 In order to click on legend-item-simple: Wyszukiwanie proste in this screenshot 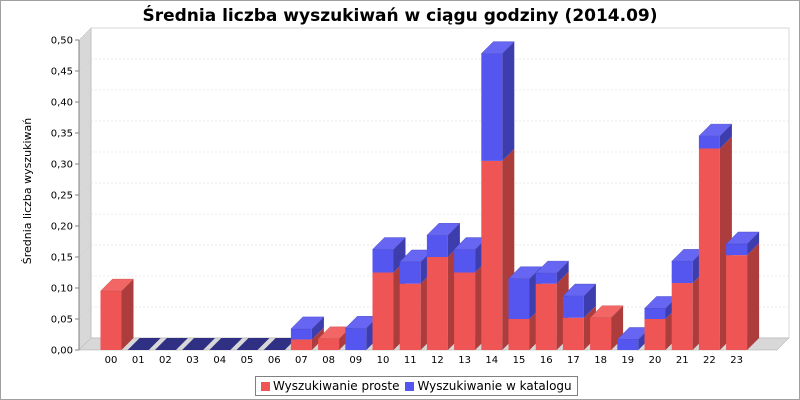, I will do `click(330, 386)`.